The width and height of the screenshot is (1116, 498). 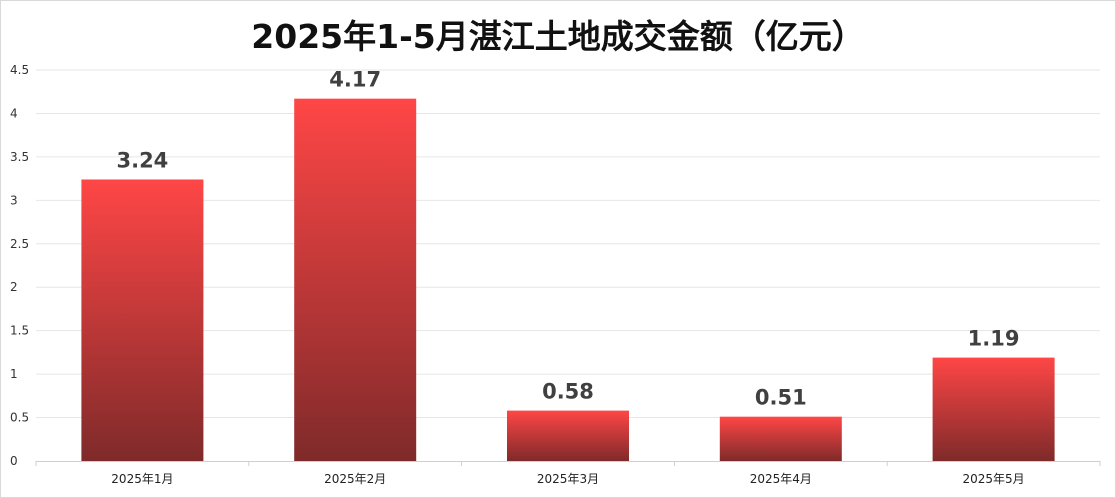 What do you see at coordinates (568, 479) in the screenshot?
I see `x-tick-label: 2025年3月` at bounding box center [568, 479].